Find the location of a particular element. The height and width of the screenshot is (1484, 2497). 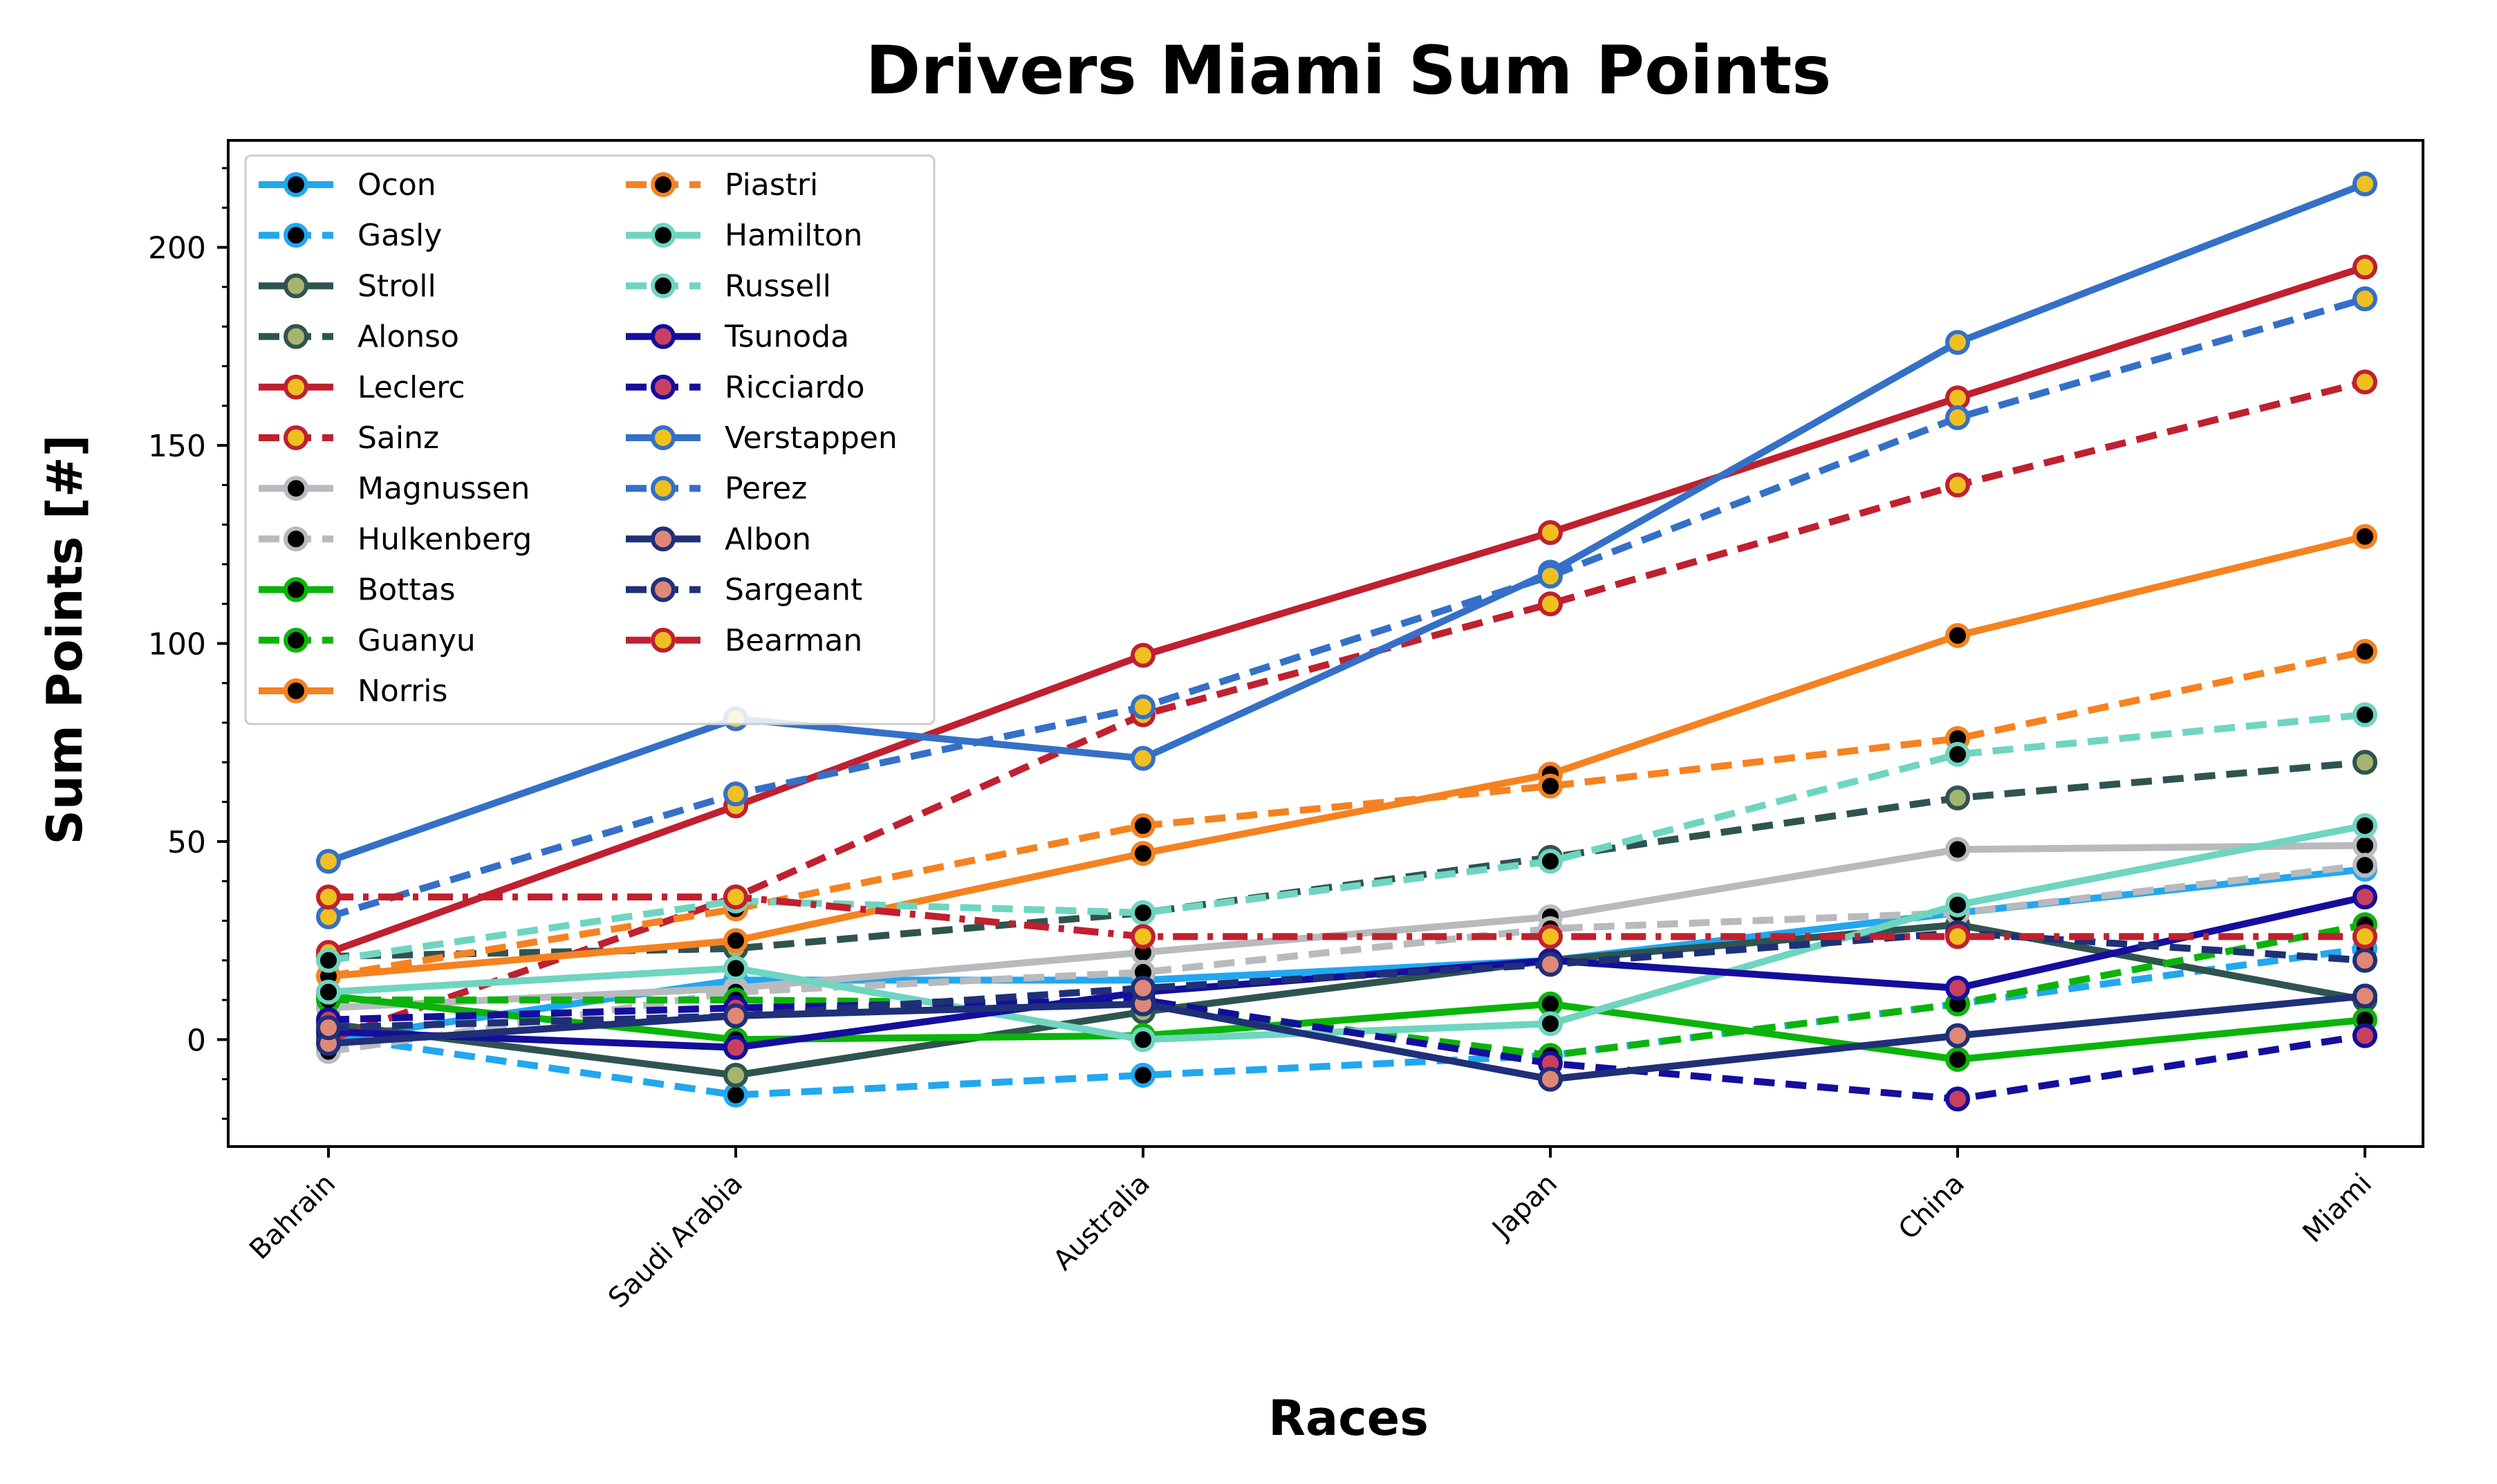

data-point-perez-australia is located at coordinates (1143, 707).